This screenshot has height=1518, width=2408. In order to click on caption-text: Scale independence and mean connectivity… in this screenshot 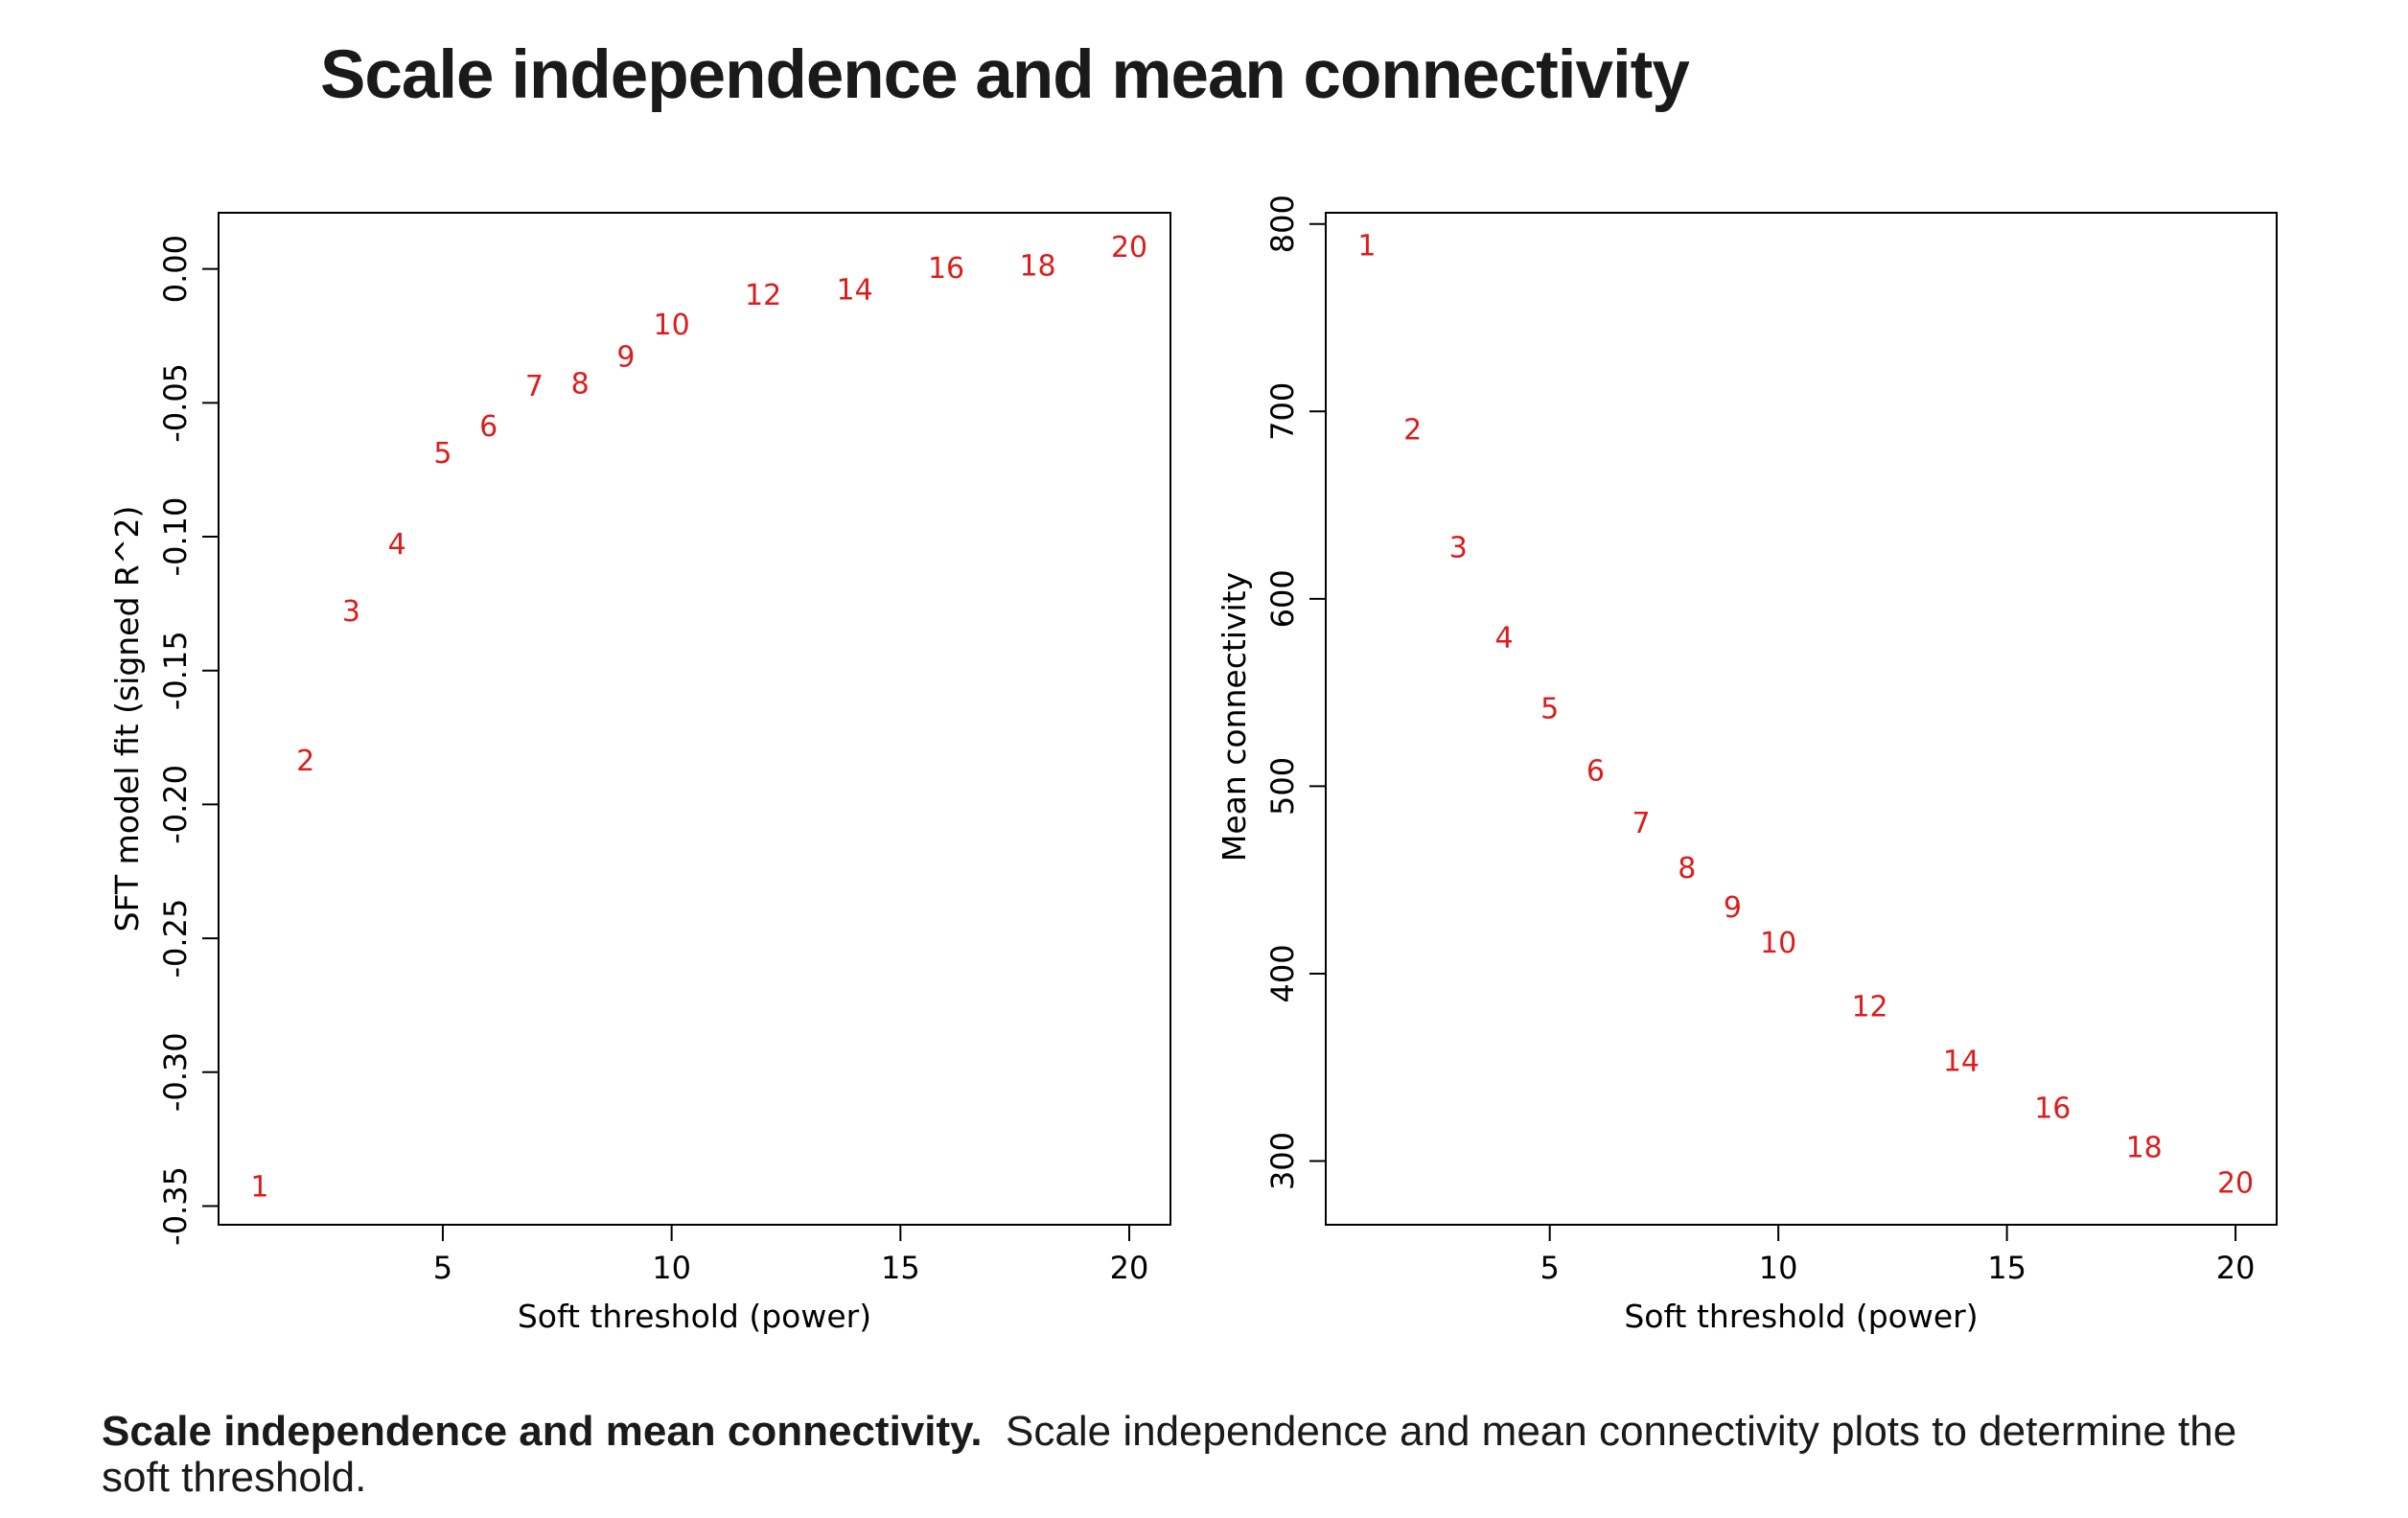, I will do `click(1169, 1454)`.